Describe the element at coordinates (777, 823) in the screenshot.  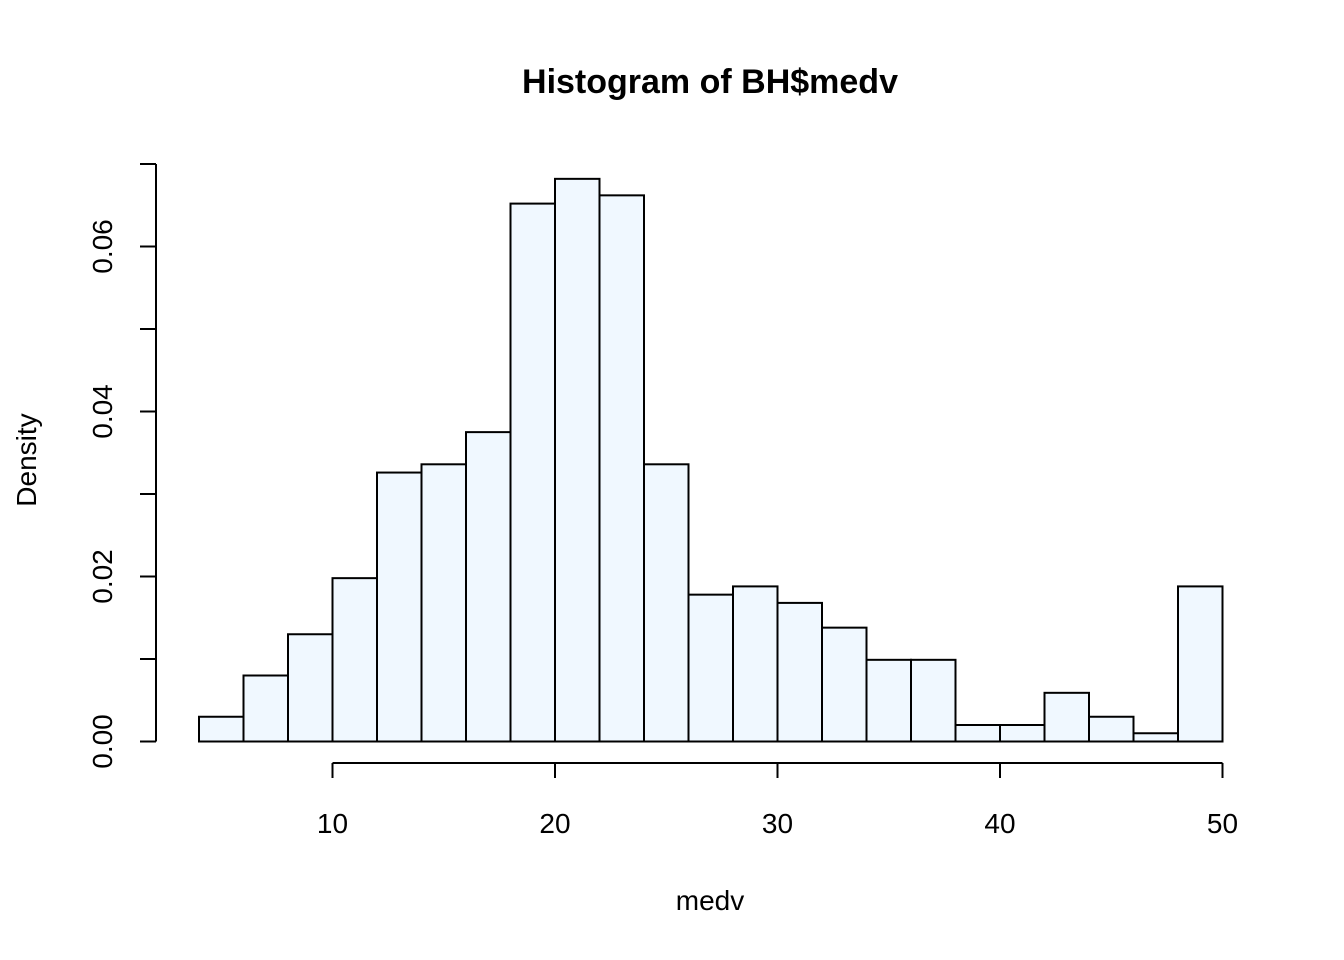
I see `x-tick-label: 30` at that location.